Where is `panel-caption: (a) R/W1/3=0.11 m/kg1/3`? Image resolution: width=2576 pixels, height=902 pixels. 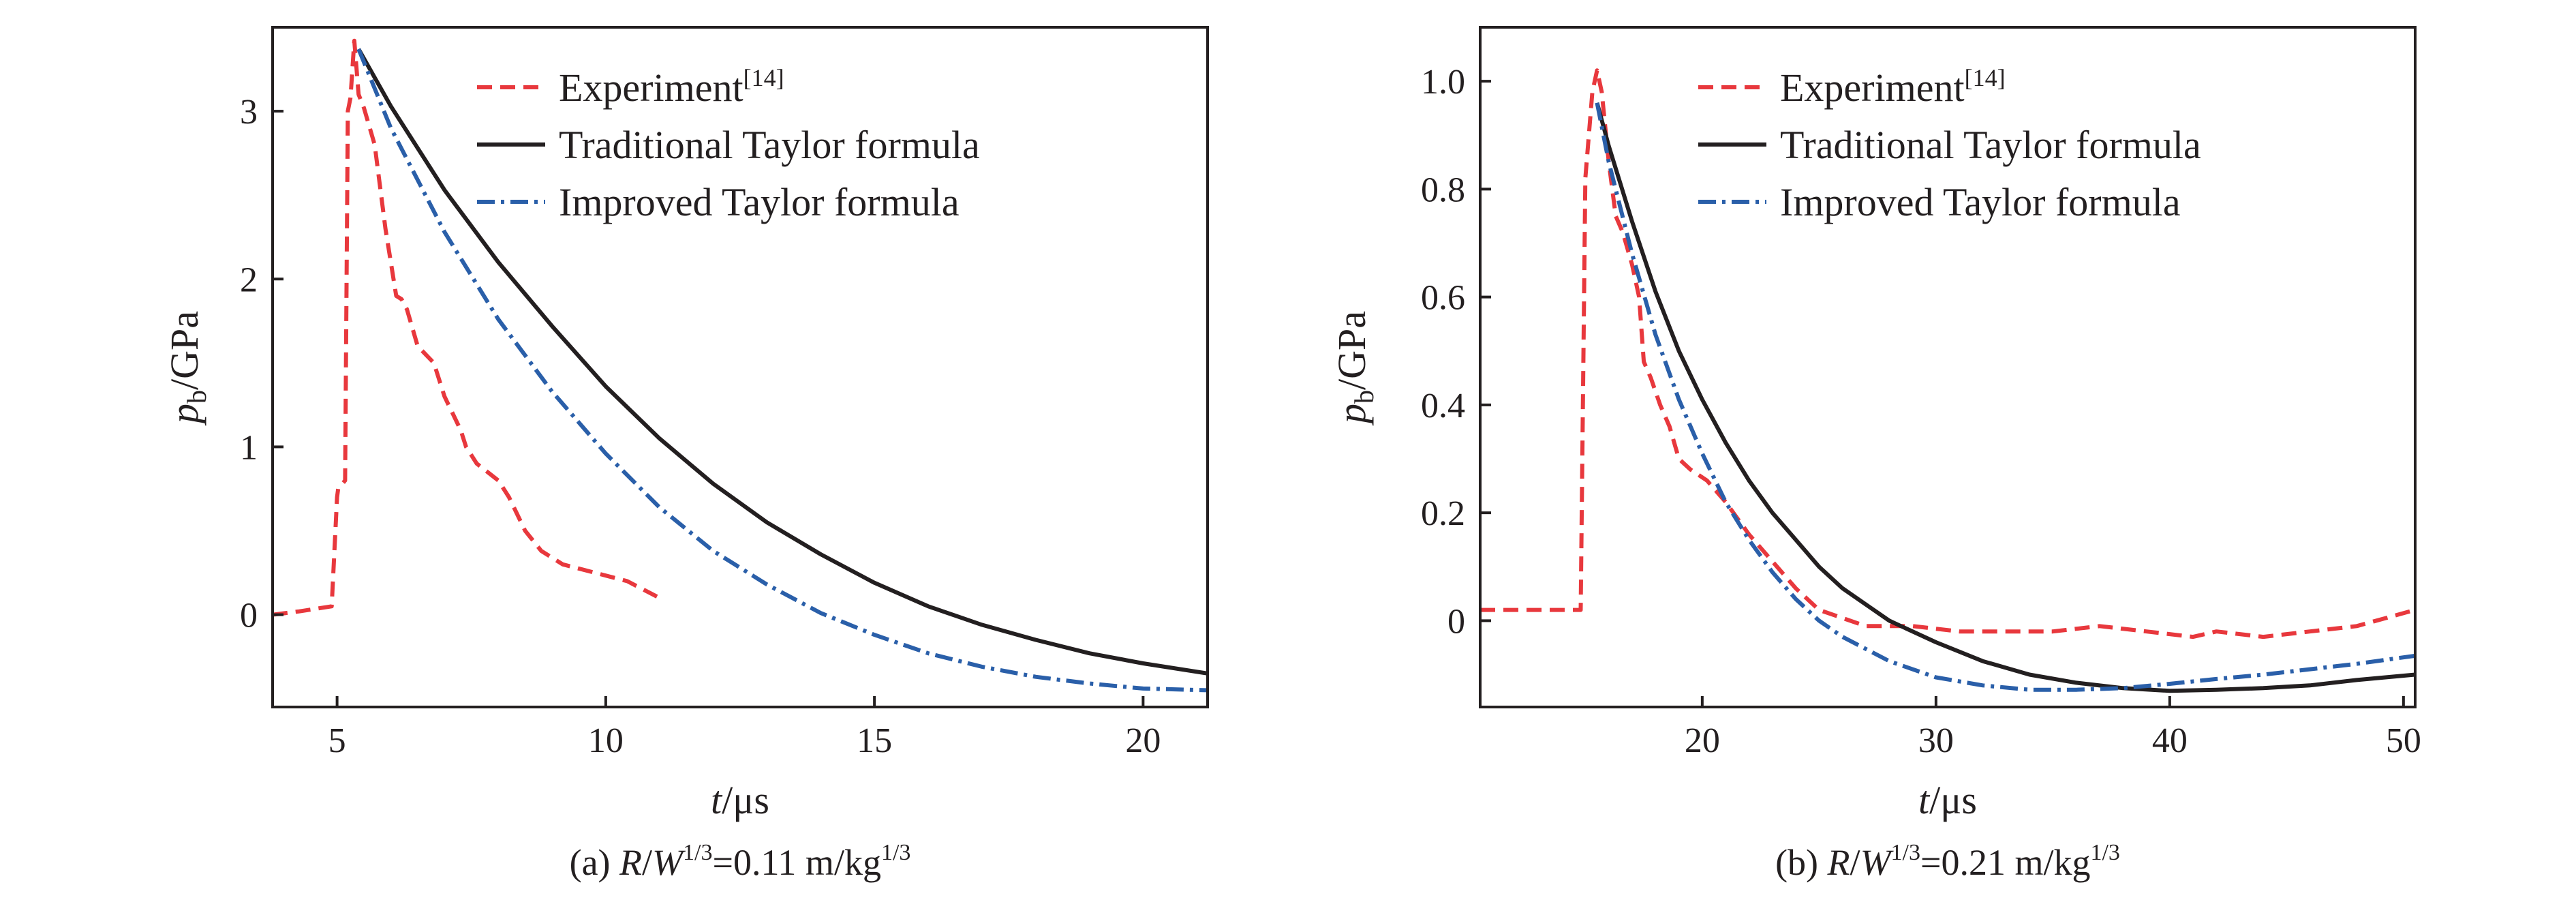
panel-caption: (a) R/W1/3=0.11 m/kg1/3 is located at coordinates (740, 862).